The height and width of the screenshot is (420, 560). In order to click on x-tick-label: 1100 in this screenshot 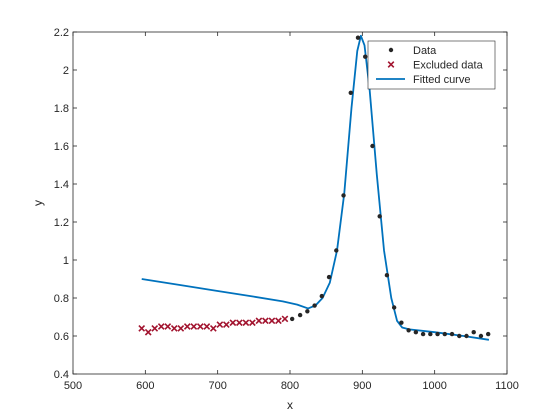, I will do `click(507, 386)`.